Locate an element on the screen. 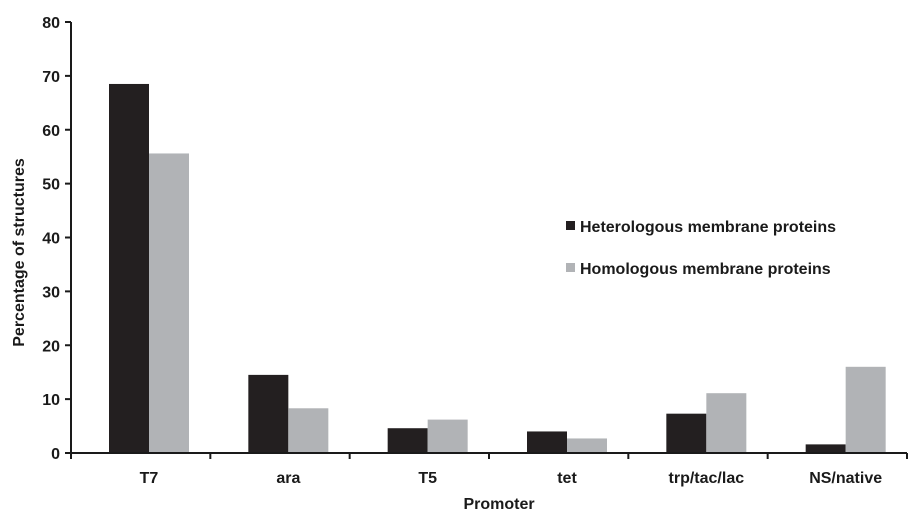 This screenshot has width=914, height=513. y-tick-label: 10 is located at coordinates (51, 400).